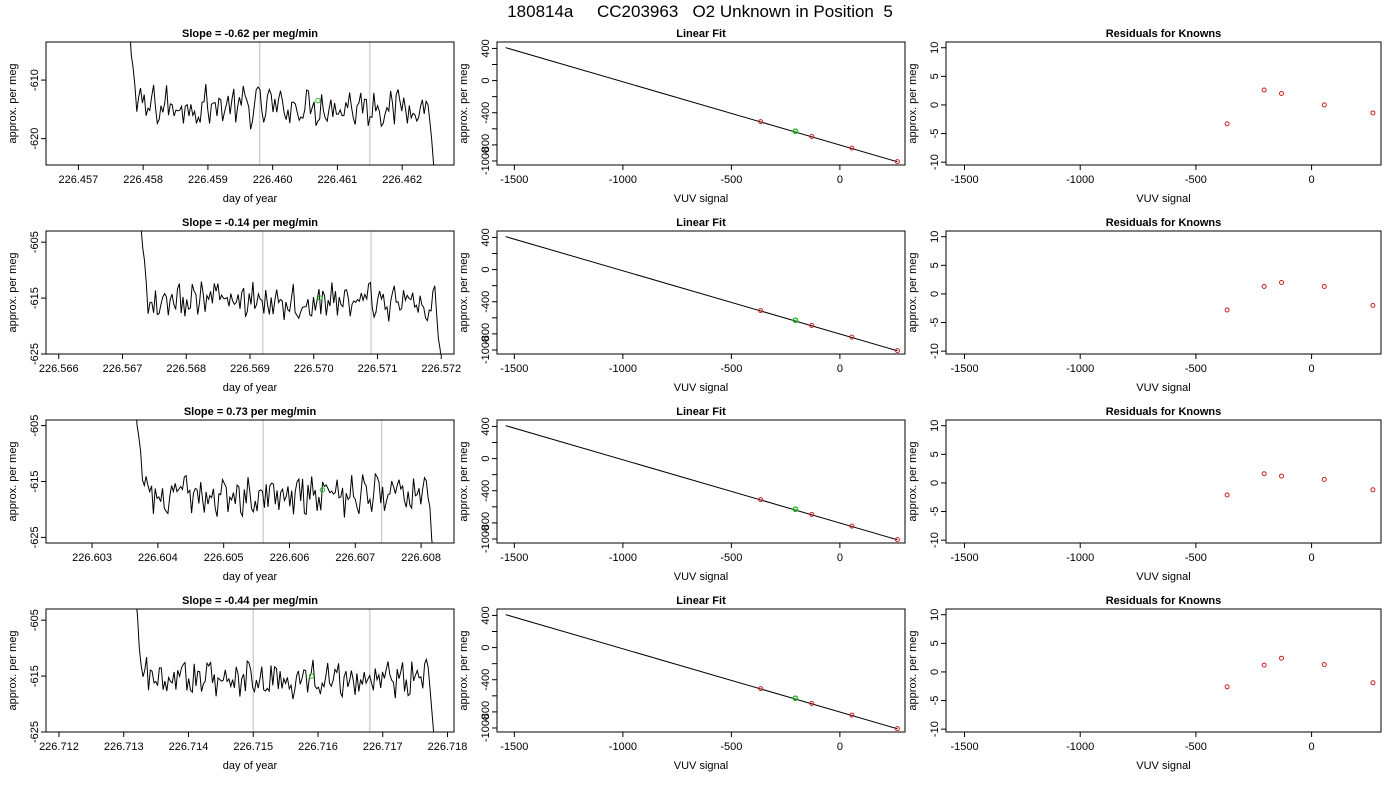 The image size is (1400, 805). What do you see at coordinates (35, 139) in the screenshot?
I see `y-tick-label: -620` at bounding box center [35, 139].